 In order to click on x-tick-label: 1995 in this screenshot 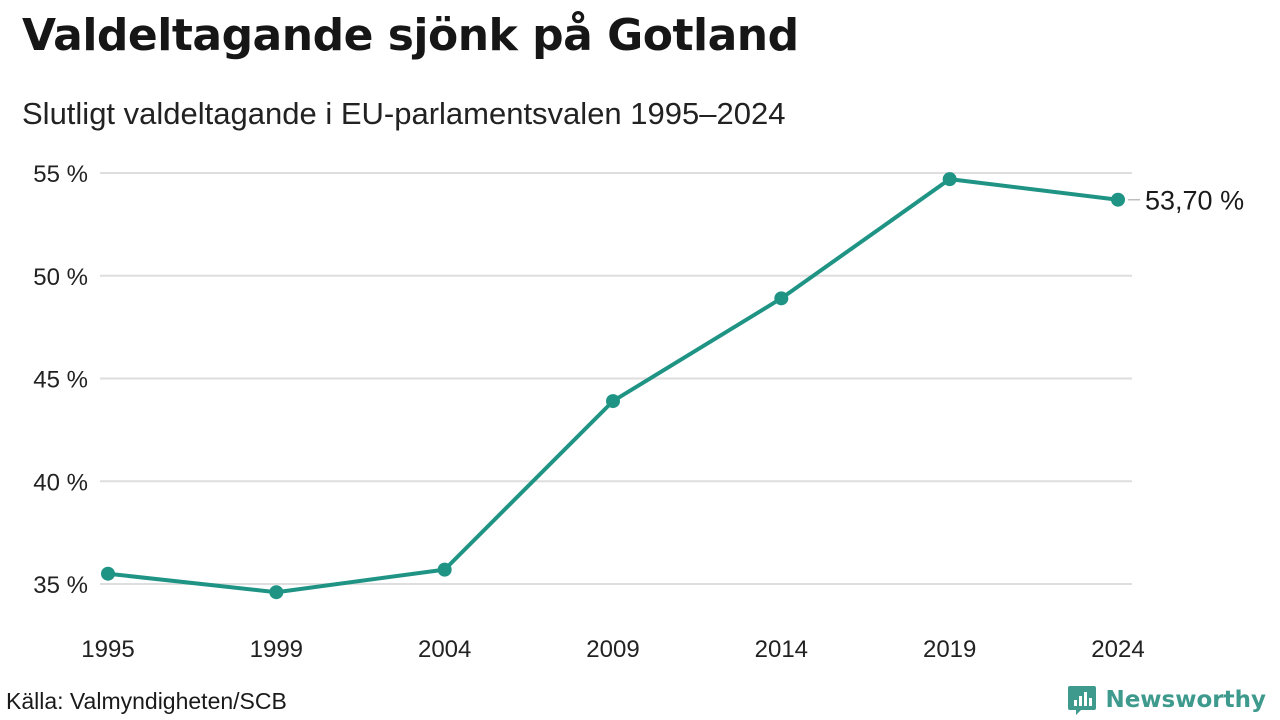, I will do `click(107, 649)`.